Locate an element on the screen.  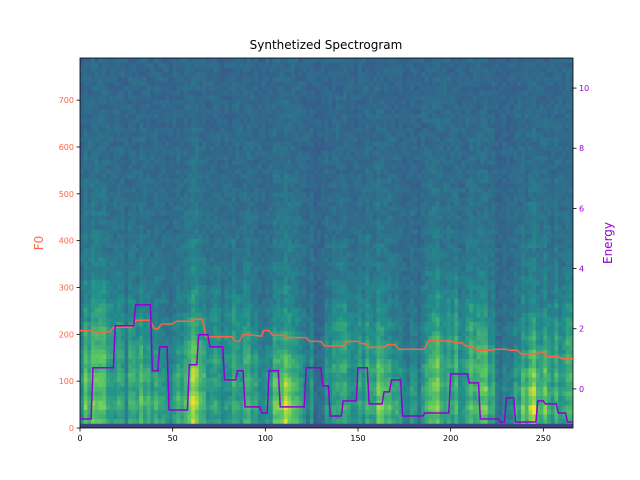
right-tick-label: 0 is located at coordinates (581, 389).